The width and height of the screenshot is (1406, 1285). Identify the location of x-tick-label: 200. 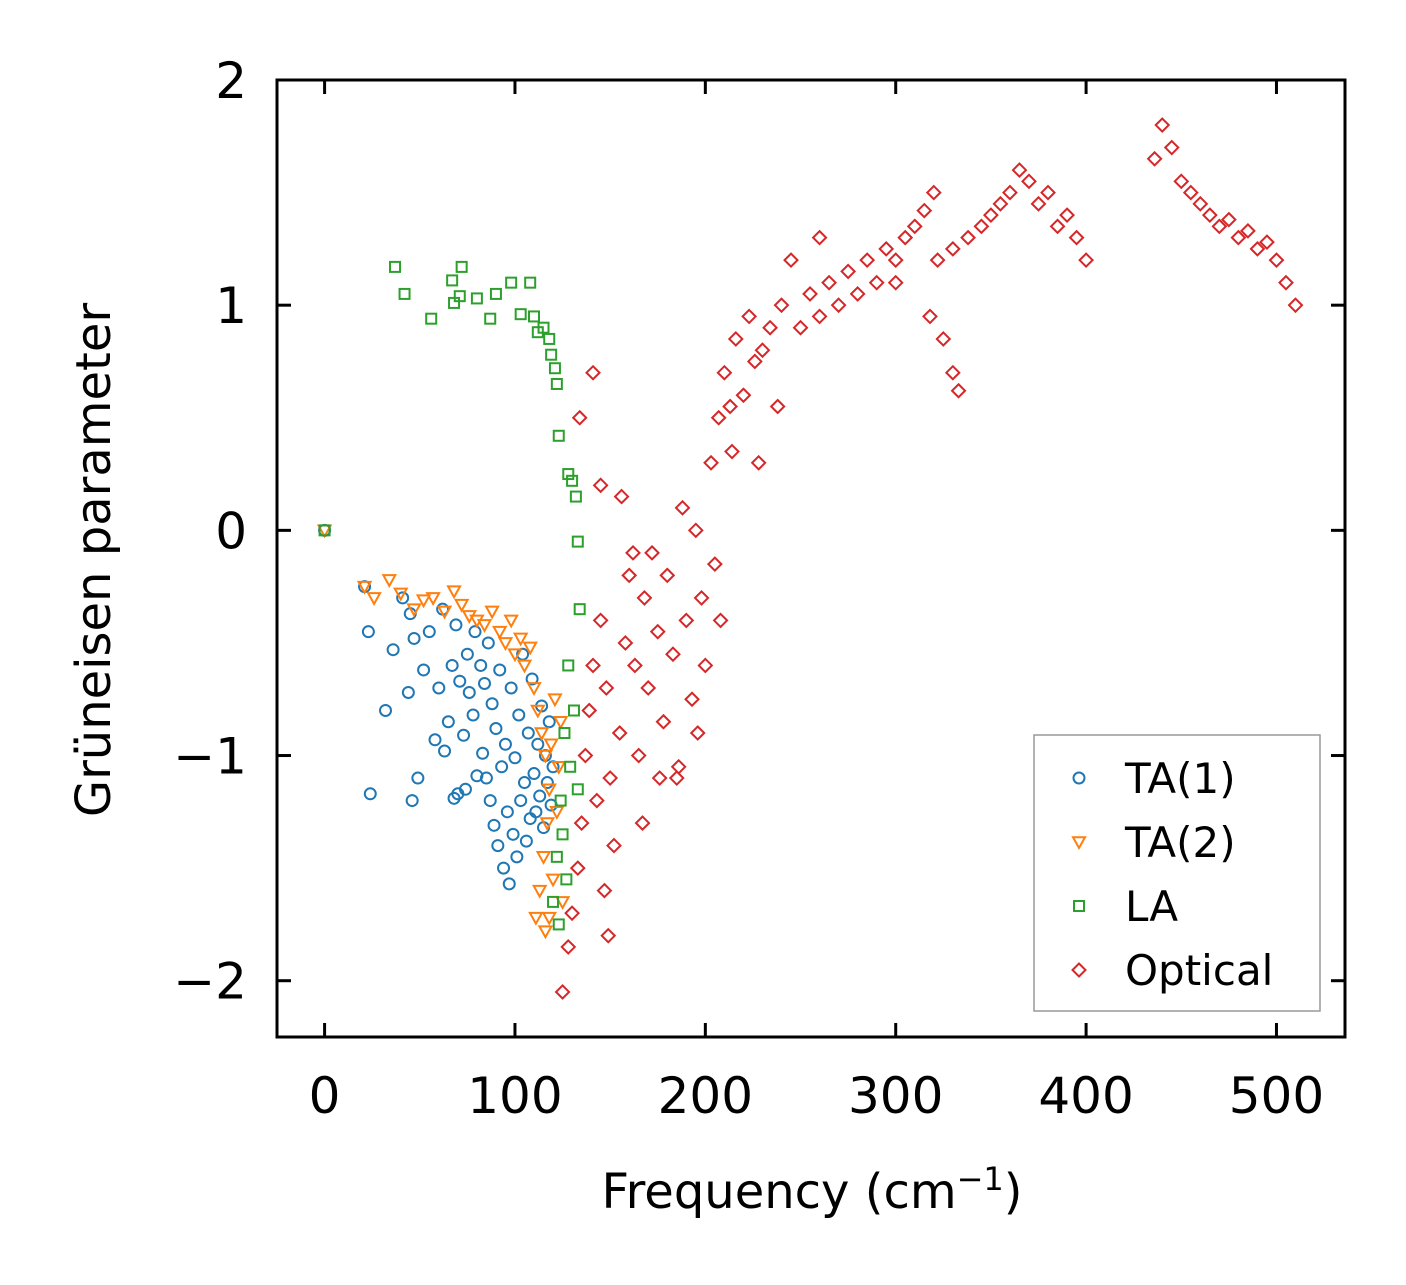
(705, 1096).